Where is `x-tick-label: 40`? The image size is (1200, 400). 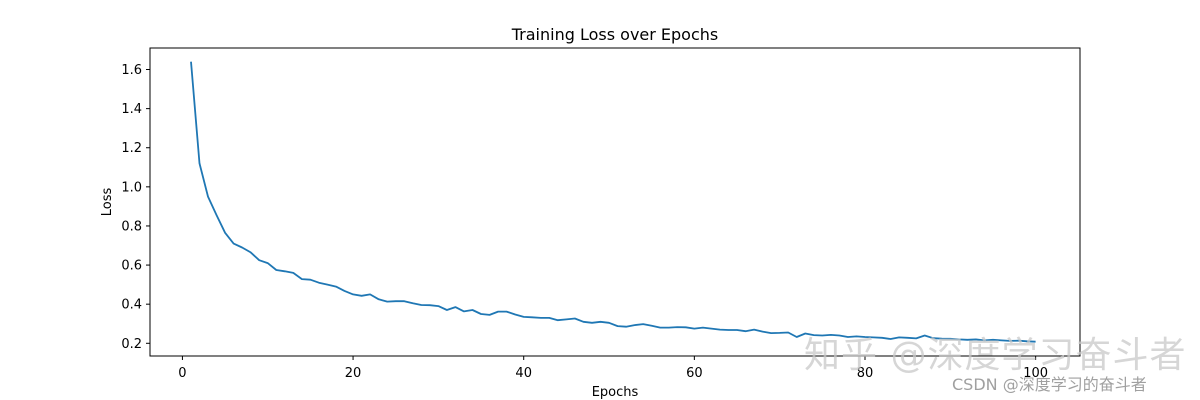
x-tick-label: 40 is located at coordinates (523, 373).